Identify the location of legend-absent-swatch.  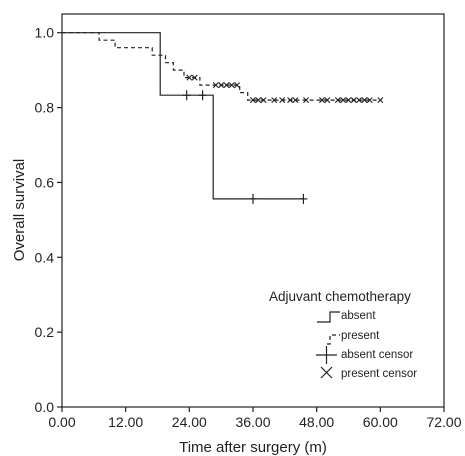
(328, 317).